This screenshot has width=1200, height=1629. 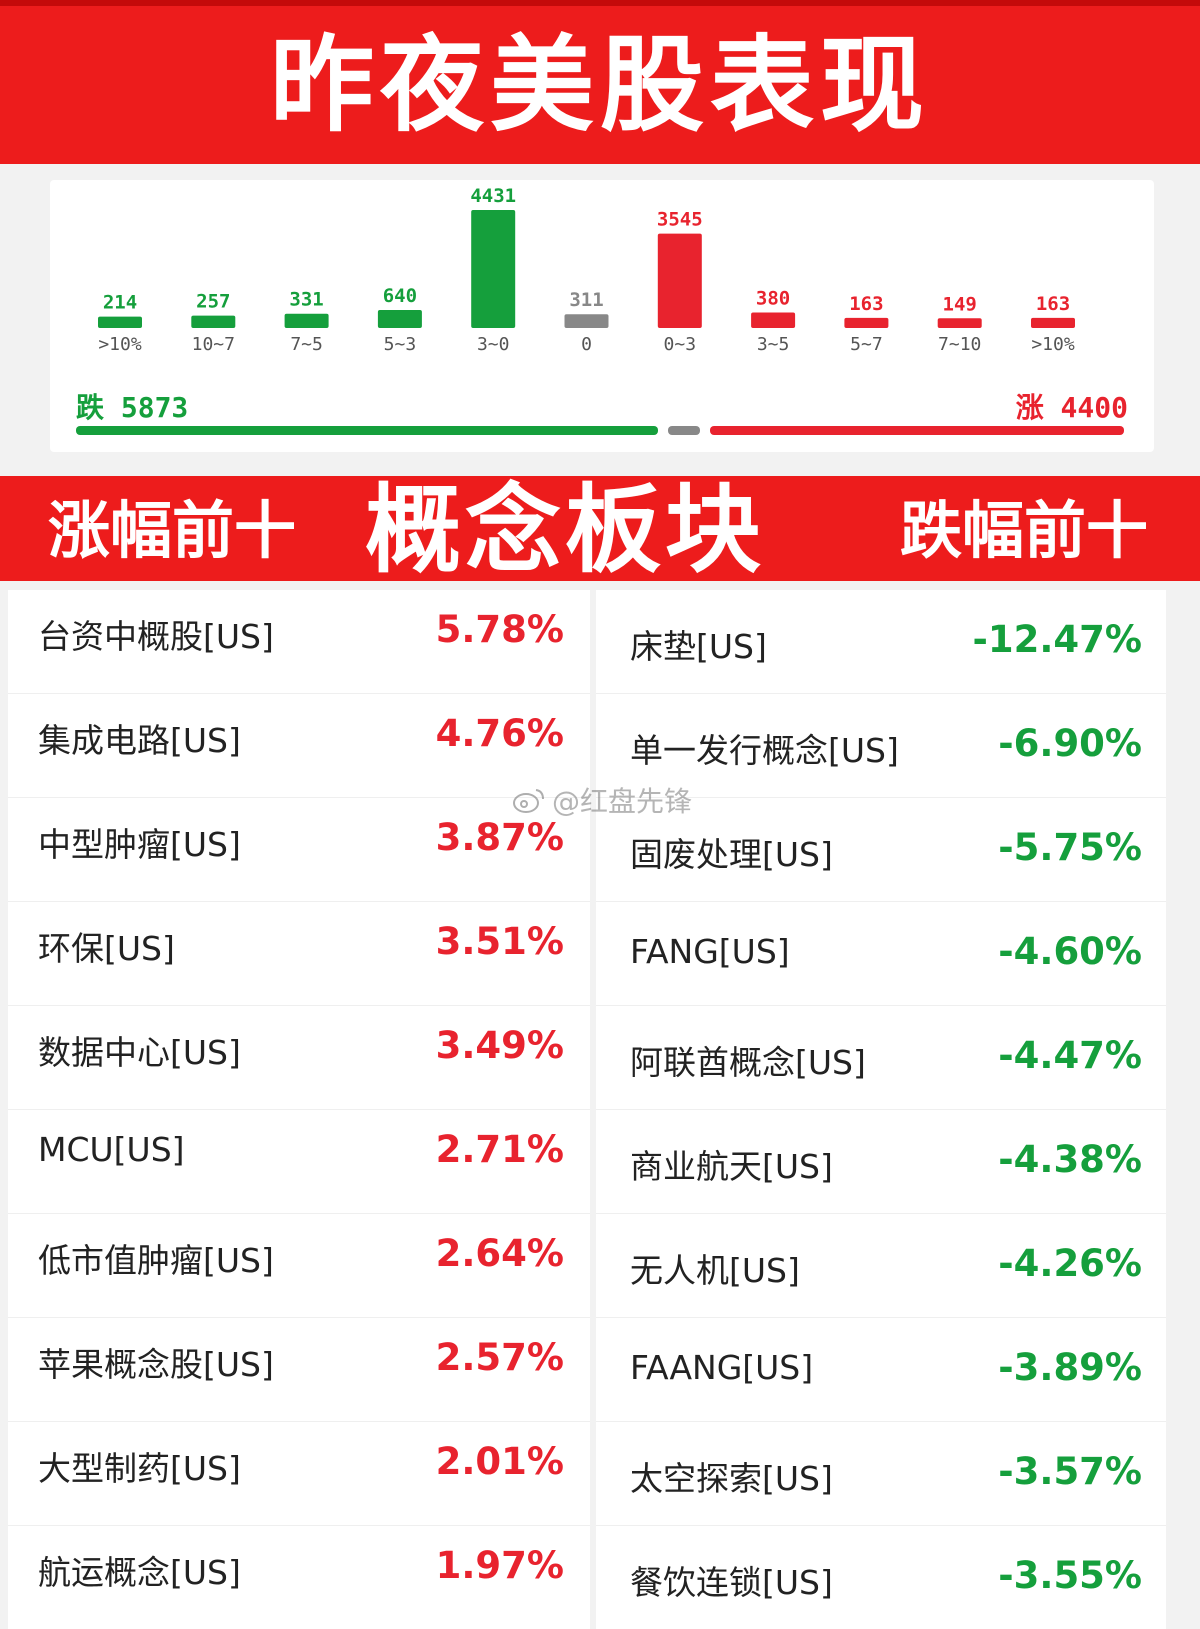 What do you see at coordinates (881, 1162) in the screenshot?
I see `list-item: 商业航天[US] -4.38%` at bounding box center [881, 1162].